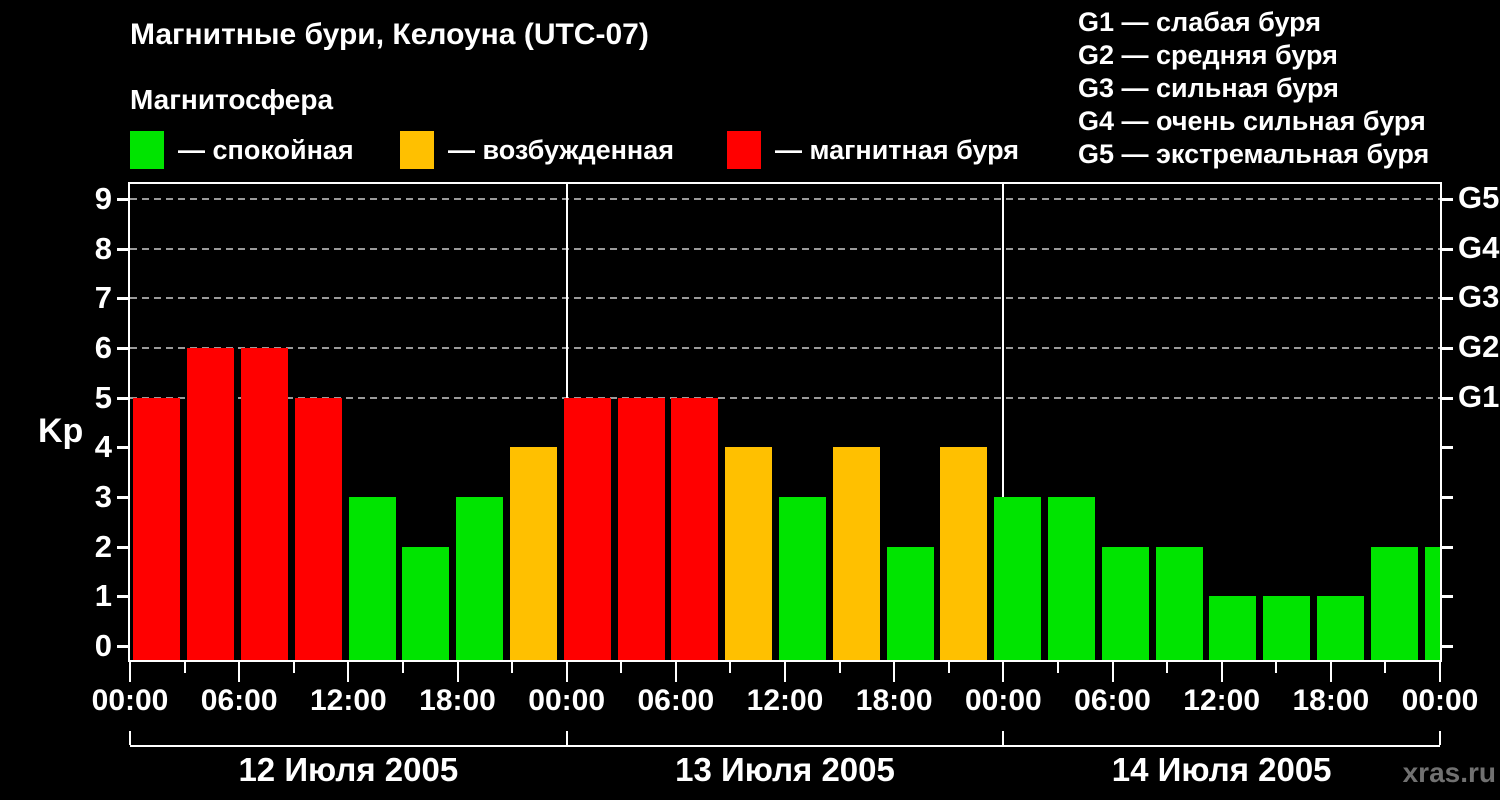  I want to click on y-axis-tick-label: 3, so click(103, 496).